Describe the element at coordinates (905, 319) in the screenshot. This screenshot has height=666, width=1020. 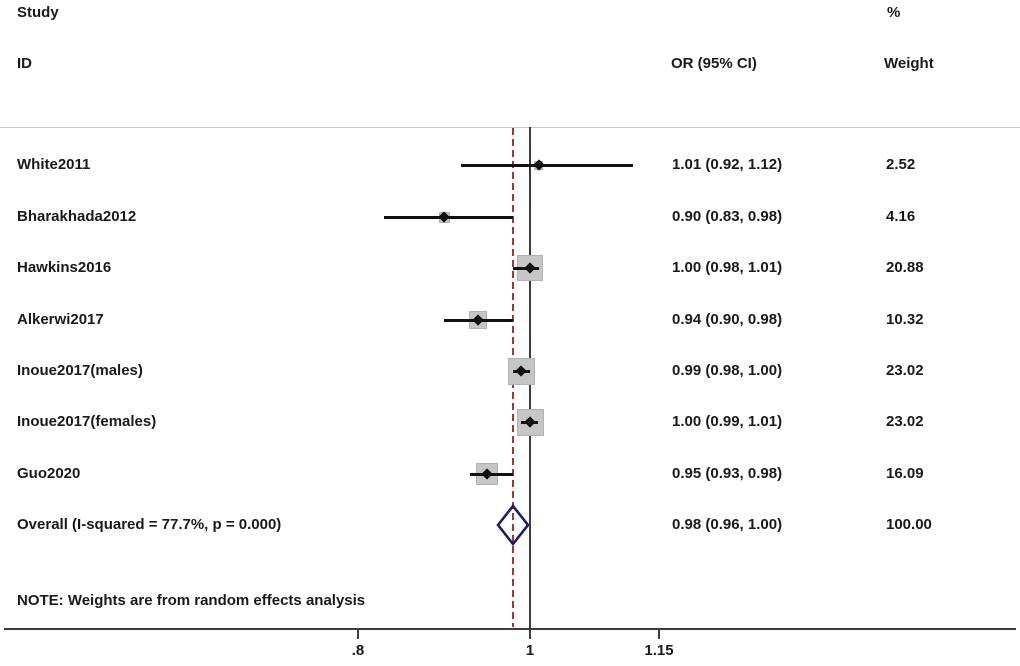
I see `weight-value: 10.32` at that location.